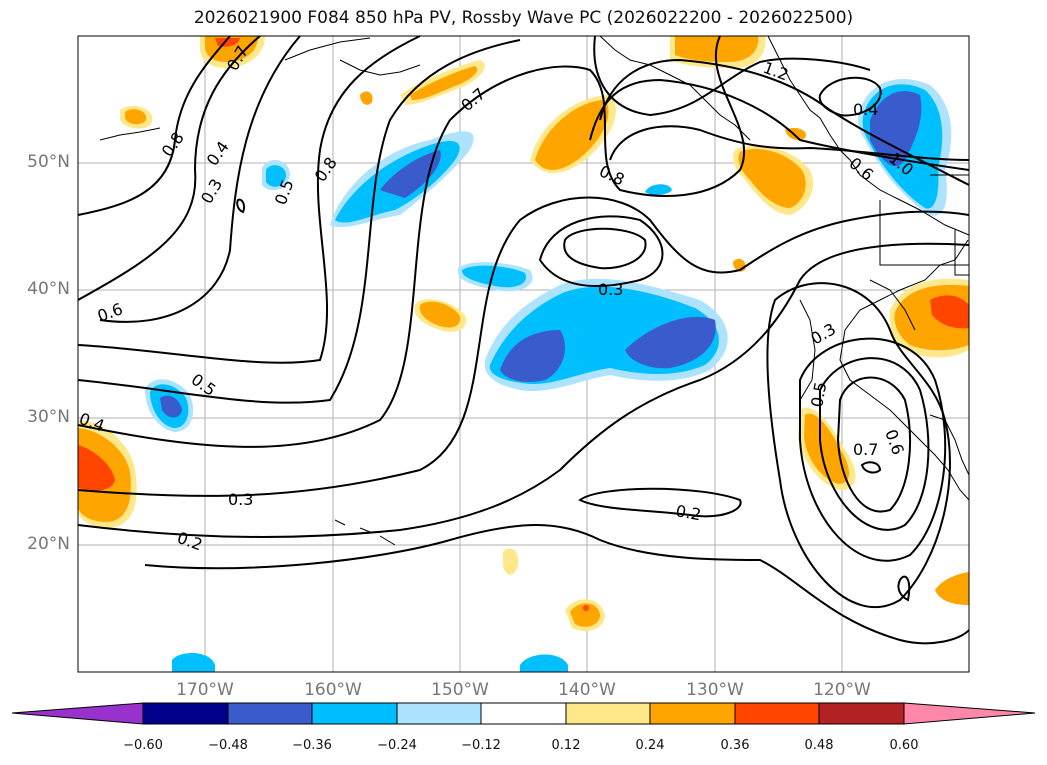 Image resolution: width=1047 pixels, height=765 pixels. What do you see at coordinates (842, 690) in the screenshot?
I see `lon-label-120w: 120°W` at bounding box center [842, 690].